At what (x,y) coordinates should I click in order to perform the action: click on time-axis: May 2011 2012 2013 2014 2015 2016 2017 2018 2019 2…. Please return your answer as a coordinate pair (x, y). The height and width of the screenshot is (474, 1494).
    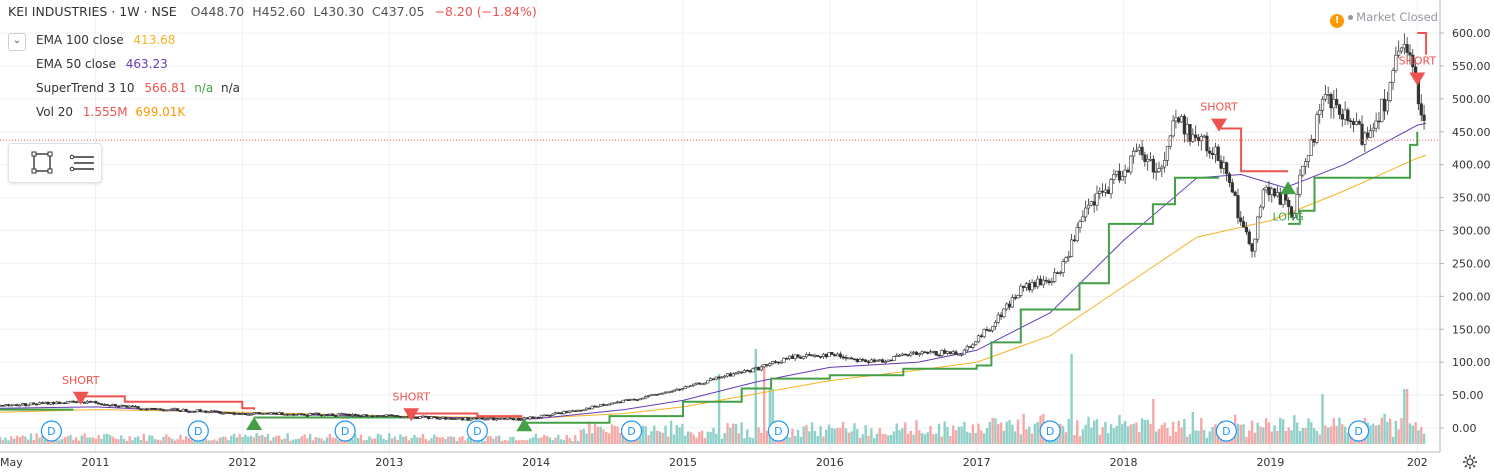
    Looking at the image, I should click on (720, 460).